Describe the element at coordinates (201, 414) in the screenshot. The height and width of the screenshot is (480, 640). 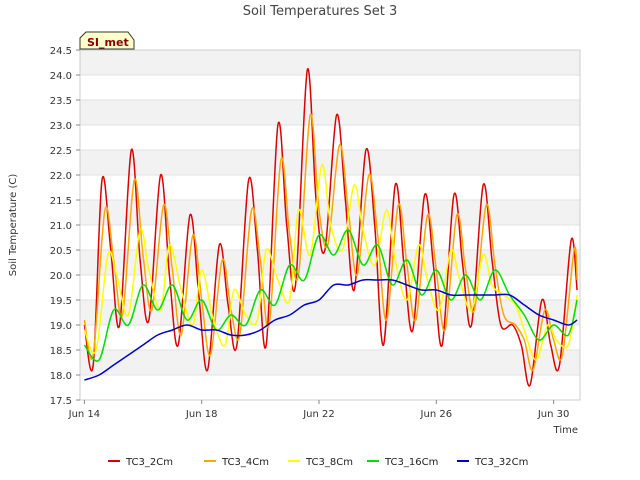
I see `x-tick-label: Jun 18` at that location.